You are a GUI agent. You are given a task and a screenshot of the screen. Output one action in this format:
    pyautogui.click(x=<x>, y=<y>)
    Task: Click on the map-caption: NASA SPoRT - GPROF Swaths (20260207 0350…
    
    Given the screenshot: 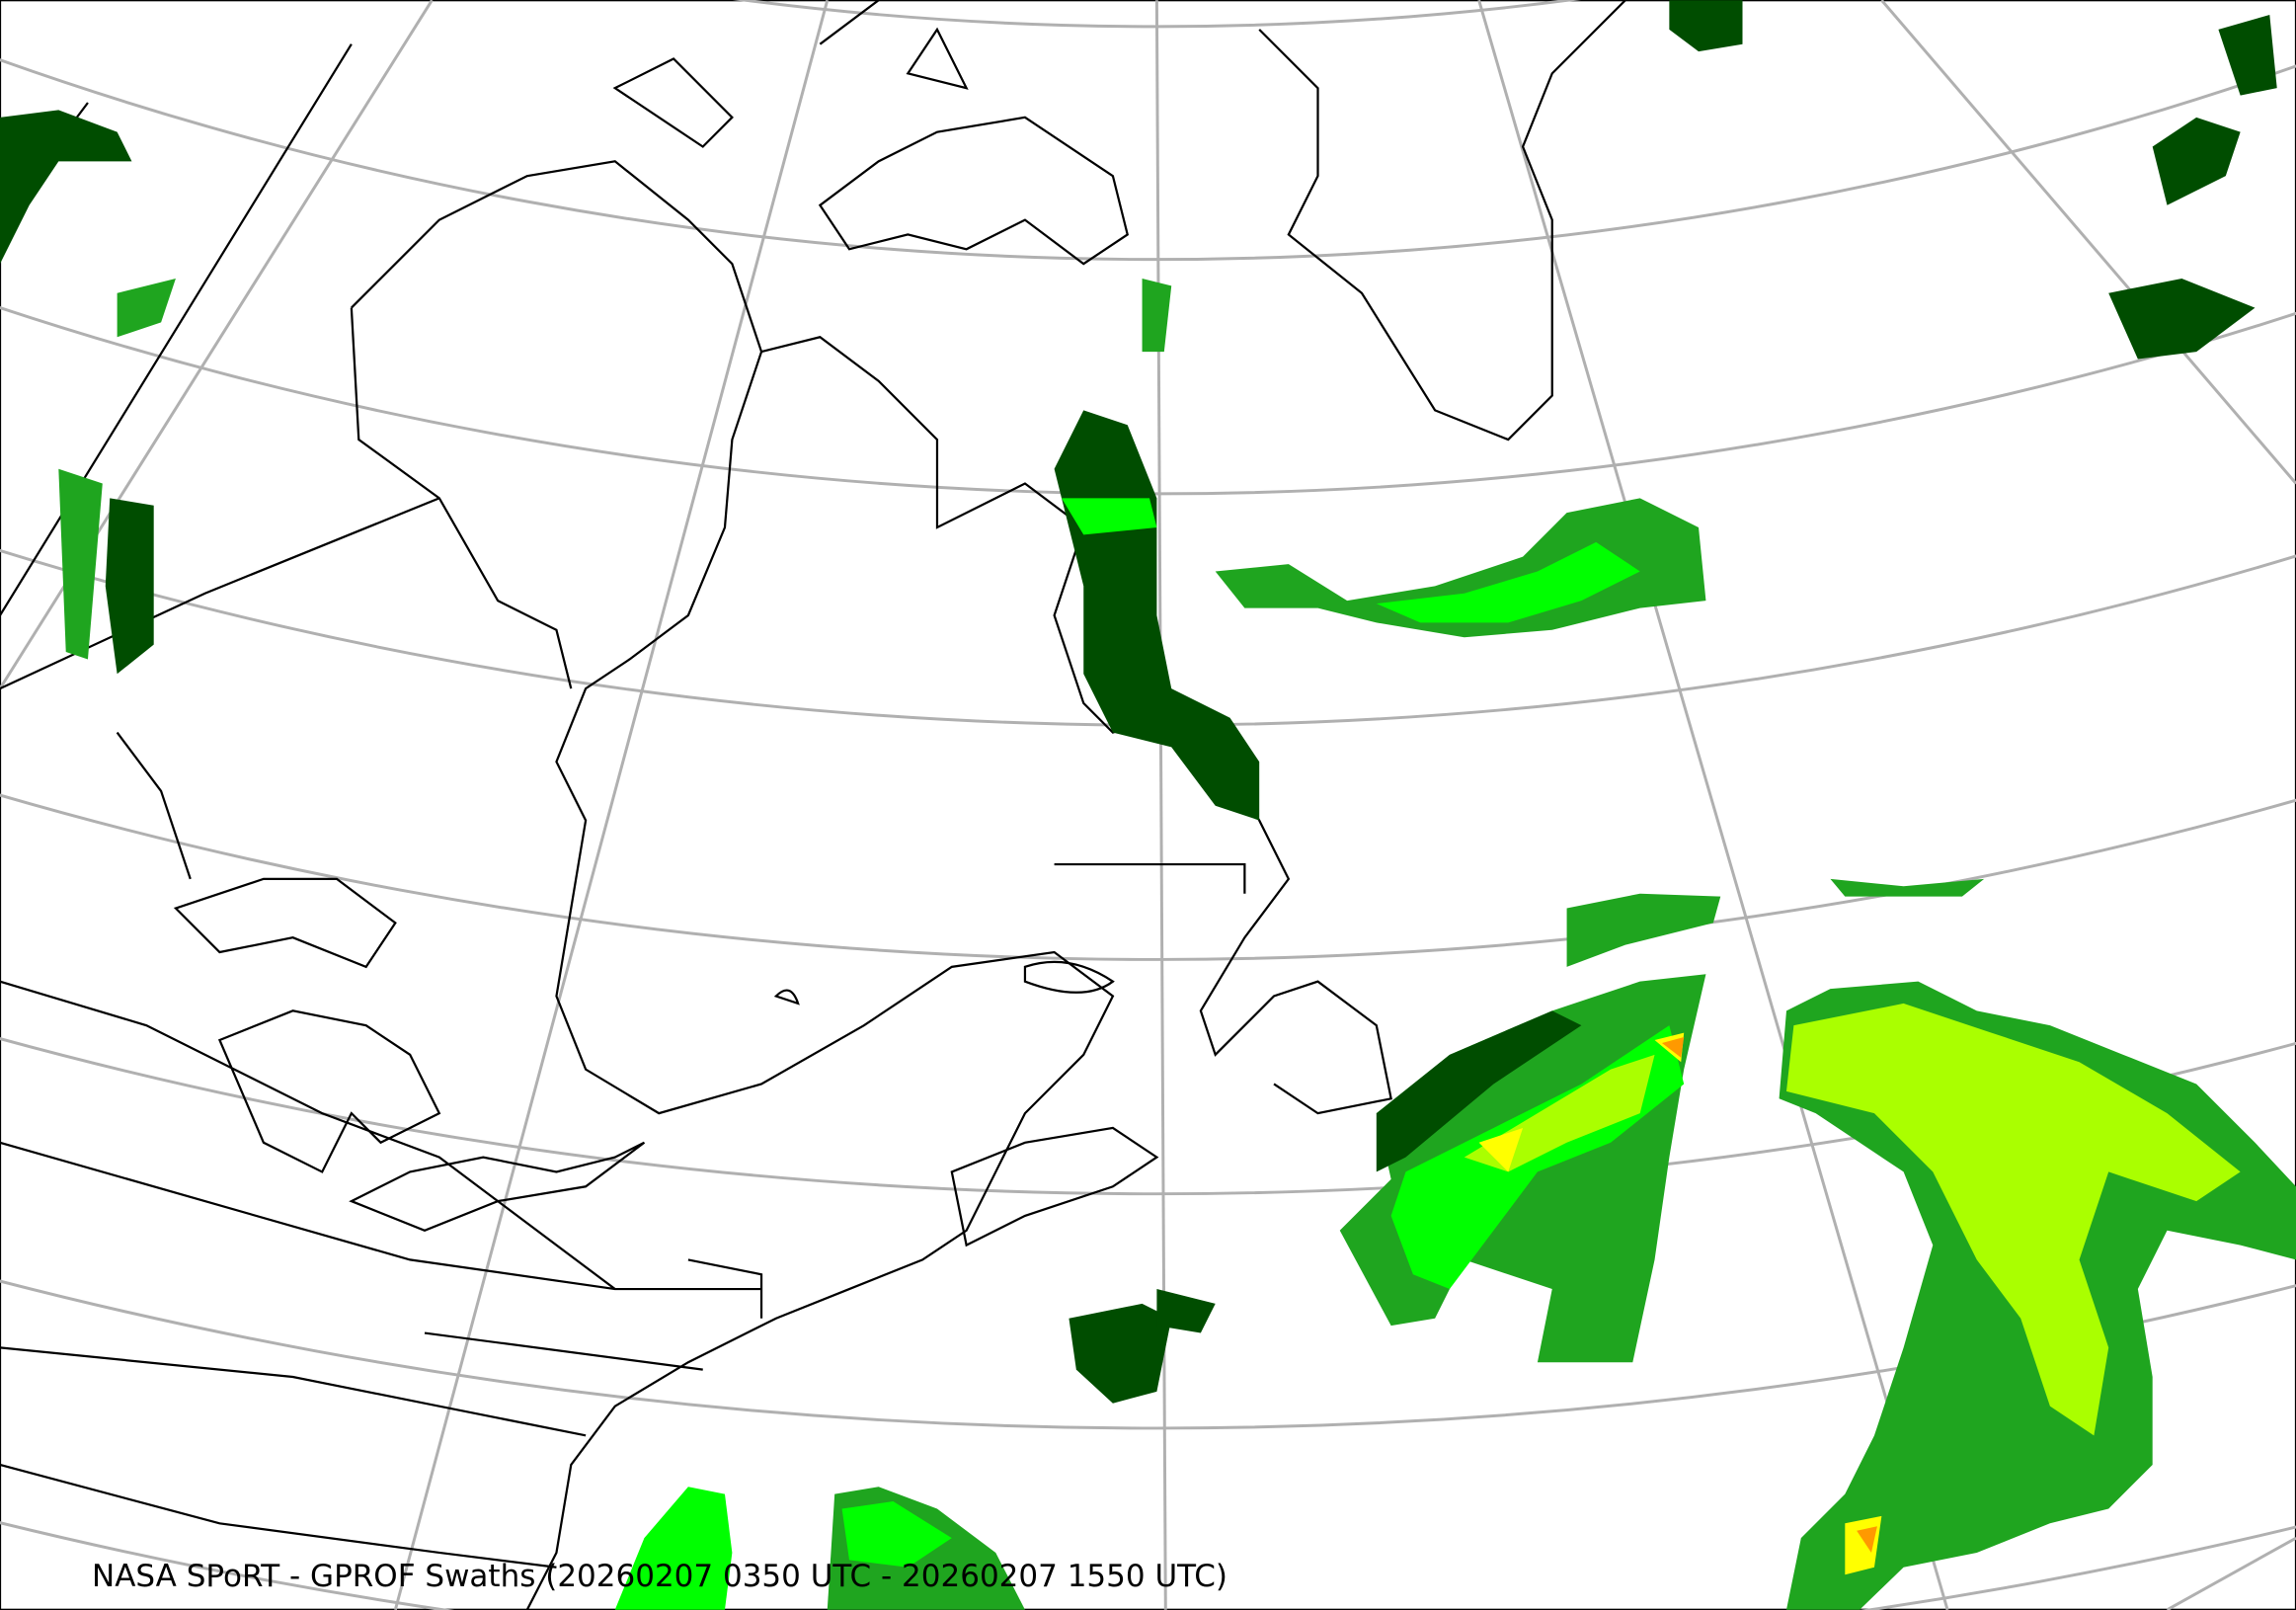 What is the action you would take?
    pyautogui.click(x=660, y=1576)
    